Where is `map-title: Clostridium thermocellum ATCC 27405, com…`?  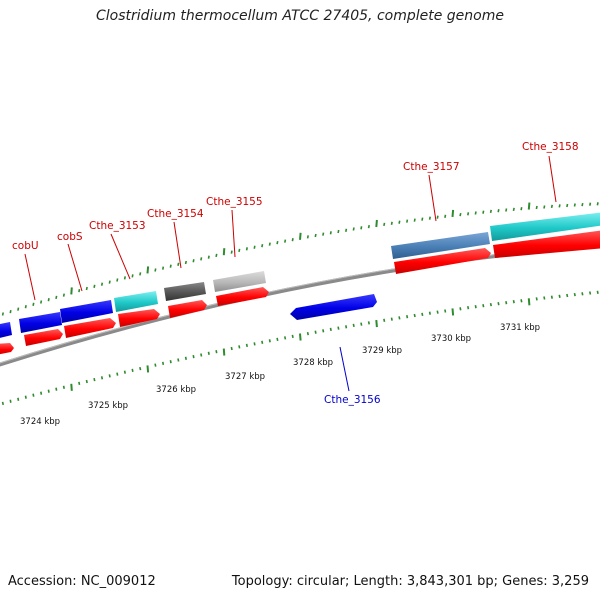 map-title: Clostridium thermocellum ATCC 27405, com… is located at coordinates (300, 16).